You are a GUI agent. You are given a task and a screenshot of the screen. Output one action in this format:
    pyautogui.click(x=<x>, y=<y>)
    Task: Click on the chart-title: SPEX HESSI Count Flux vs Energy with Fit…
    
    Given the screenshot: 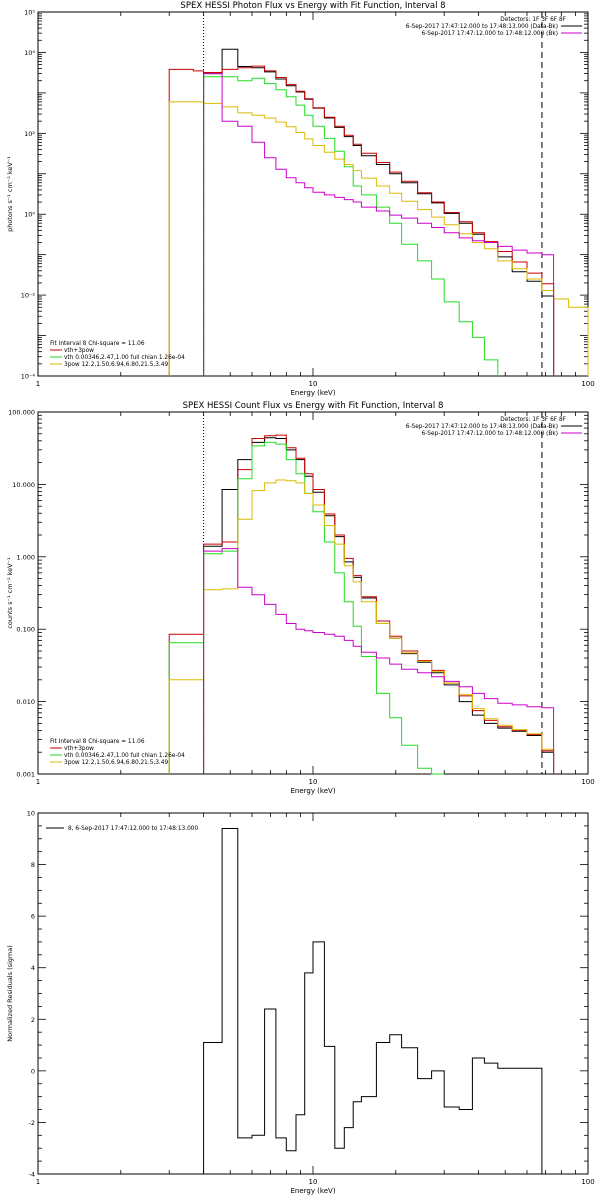 What is the action you would take?
    pyautogui.click(x=313, y=406)
    